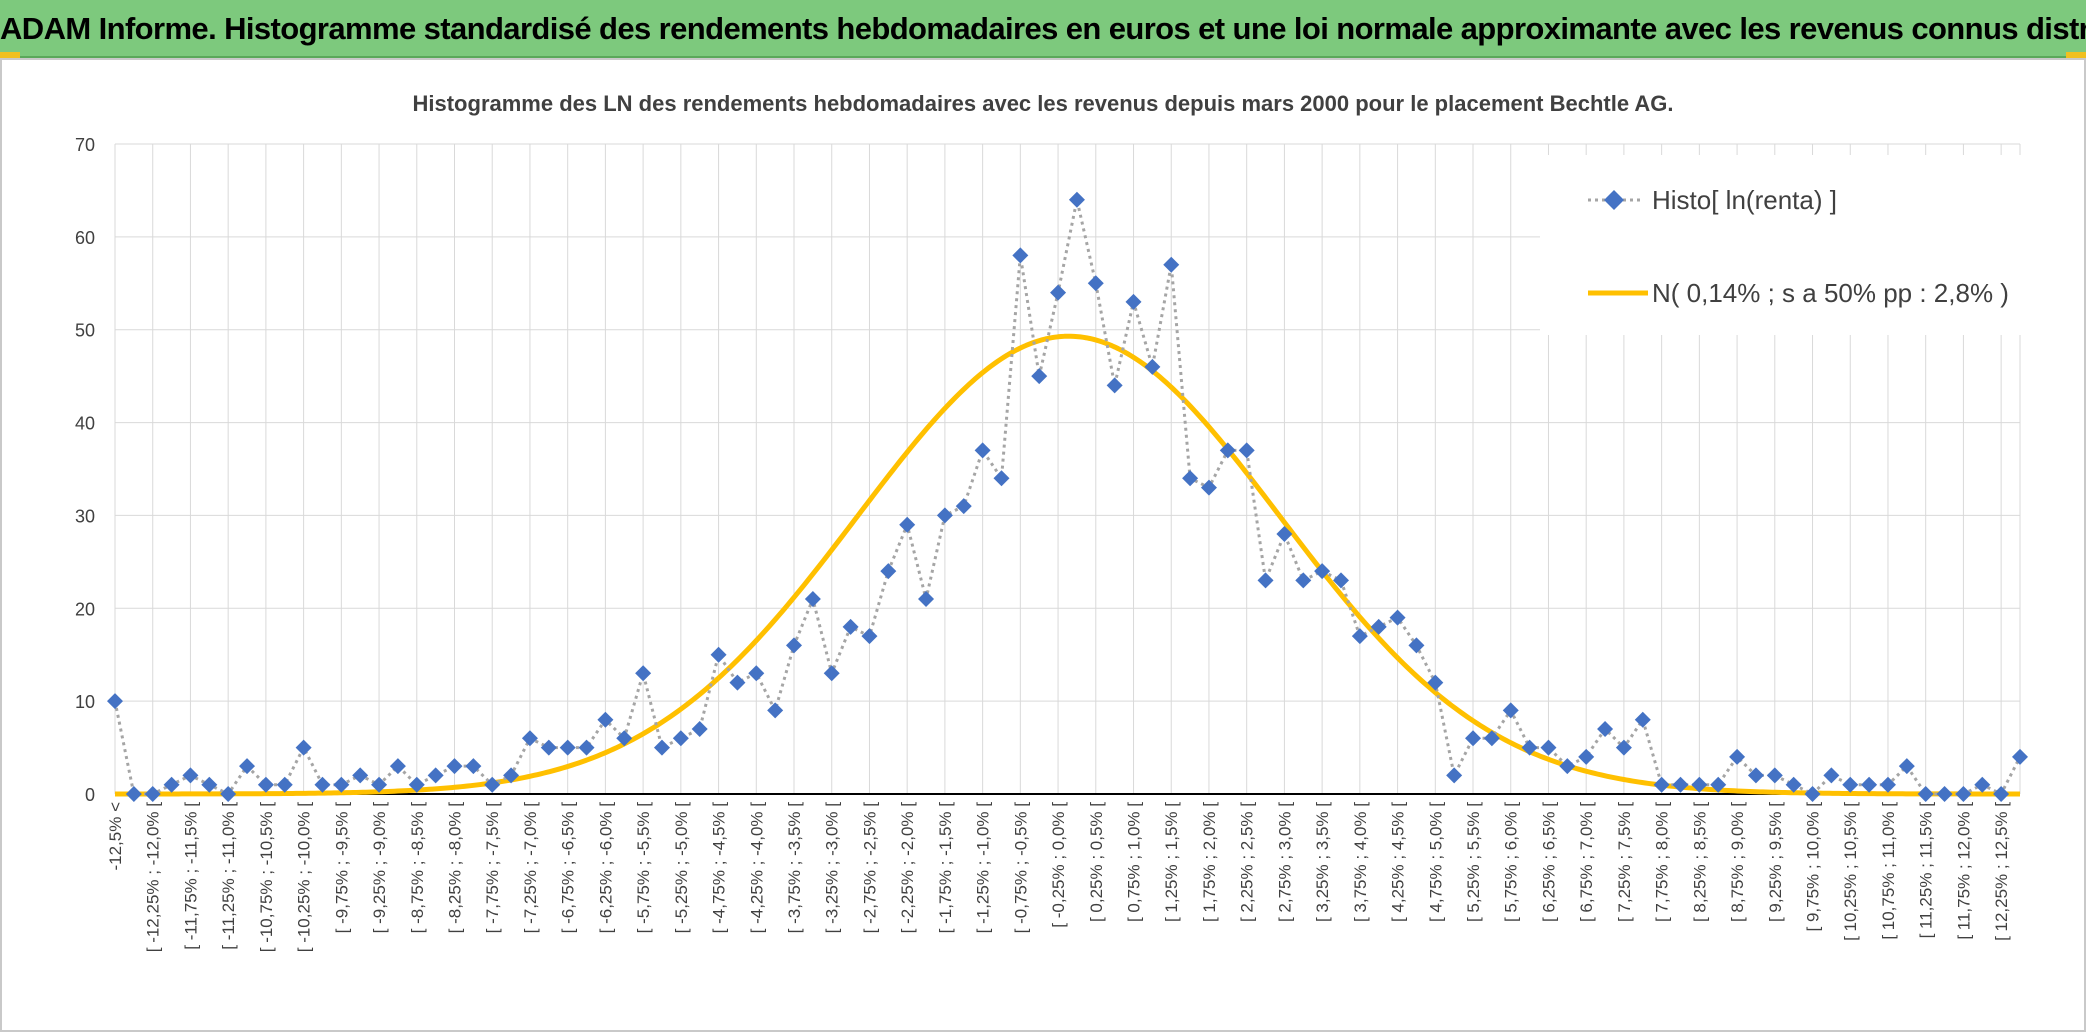  Describe the element at coordinates (304, 877) in the screenshot. I see `x-tick-label: [ -10,25% ; -10,0% [` at that location.